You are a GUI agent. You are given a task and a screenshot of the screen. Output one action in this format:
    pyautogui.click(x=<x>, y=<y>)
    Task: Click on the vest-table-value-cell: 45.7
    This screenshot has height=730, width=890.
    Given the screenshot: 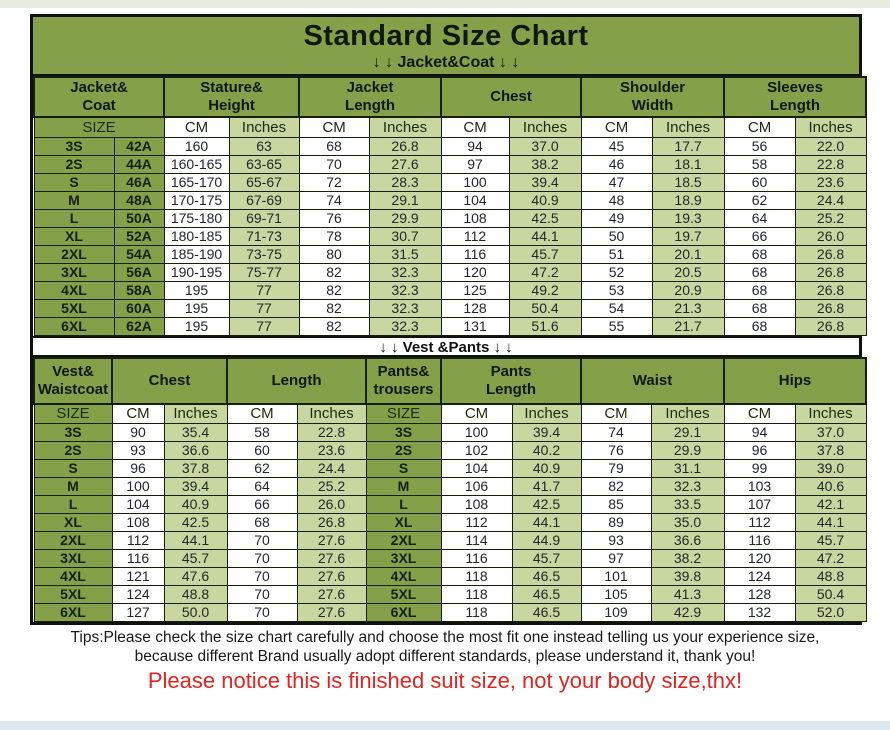 What is the action you would take?
    pyautogui.click(x=546, y=558)
    